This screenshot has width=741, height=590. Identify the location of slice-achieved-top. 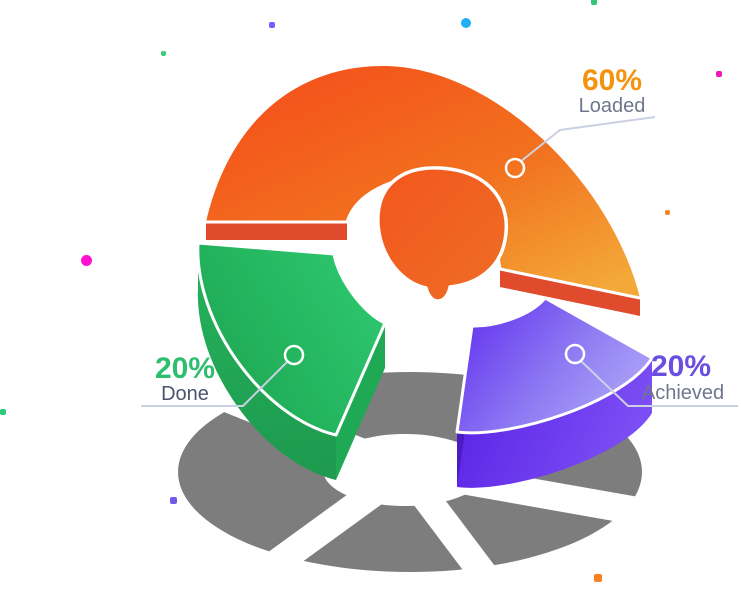
(554, 365).